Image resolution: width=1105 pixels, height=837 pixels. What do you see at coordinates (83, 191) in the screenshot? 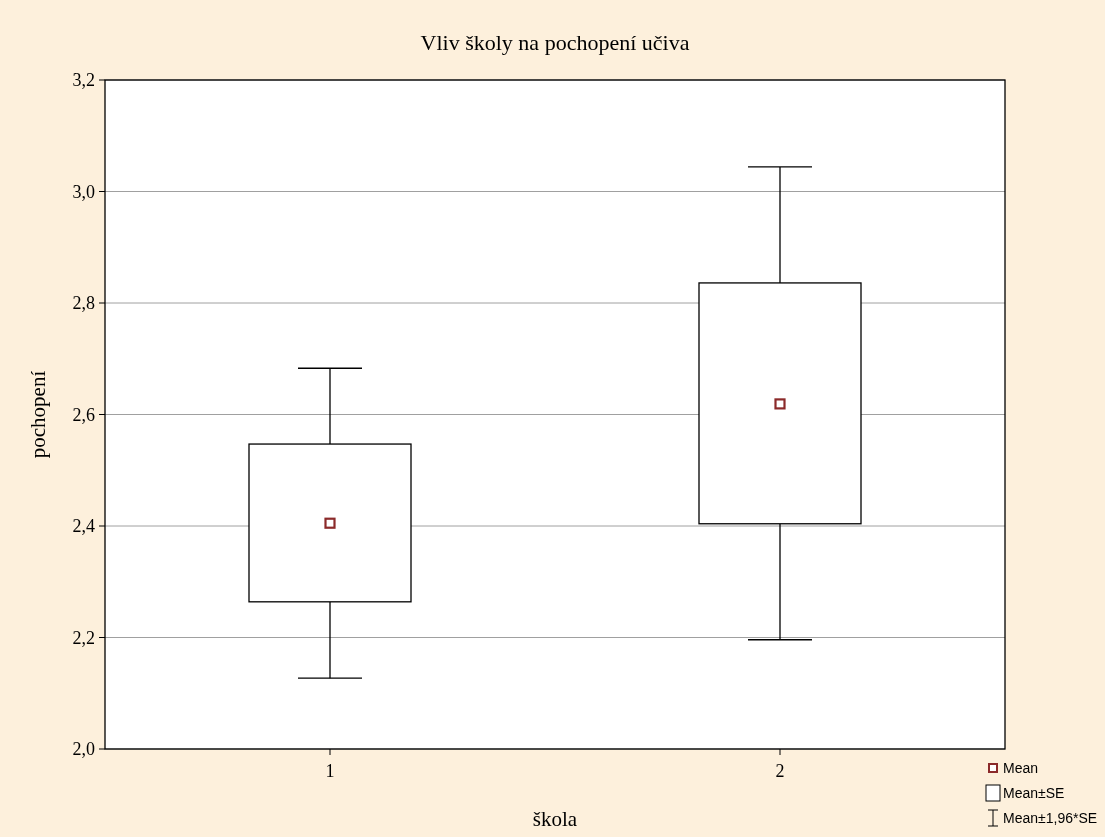
I see `y-tick-label: 3,0` at bounding box center [83, 191].